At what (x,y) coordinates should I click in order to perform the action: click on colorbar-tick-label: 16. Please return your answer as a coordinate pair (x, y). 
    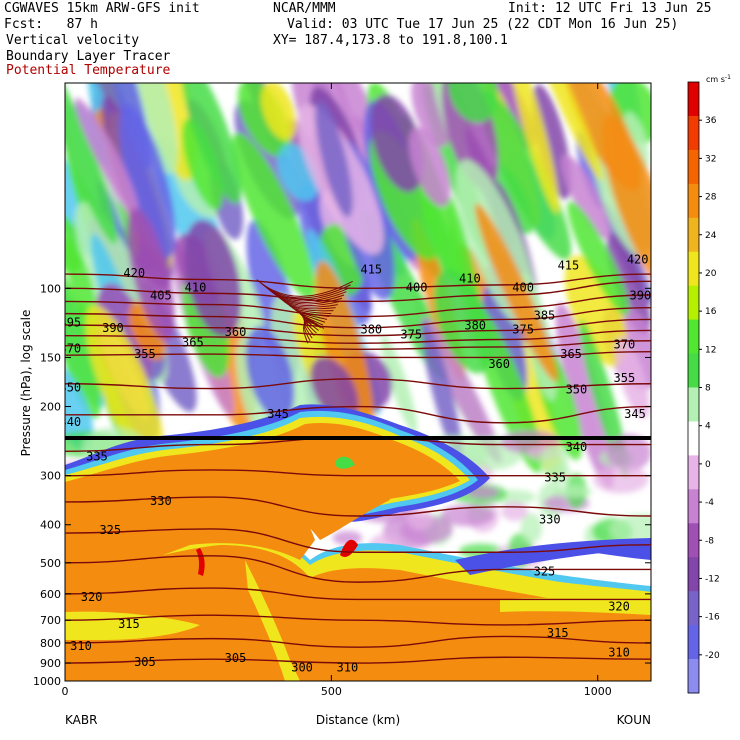
    Looking at the image, I should click on (711, 312).